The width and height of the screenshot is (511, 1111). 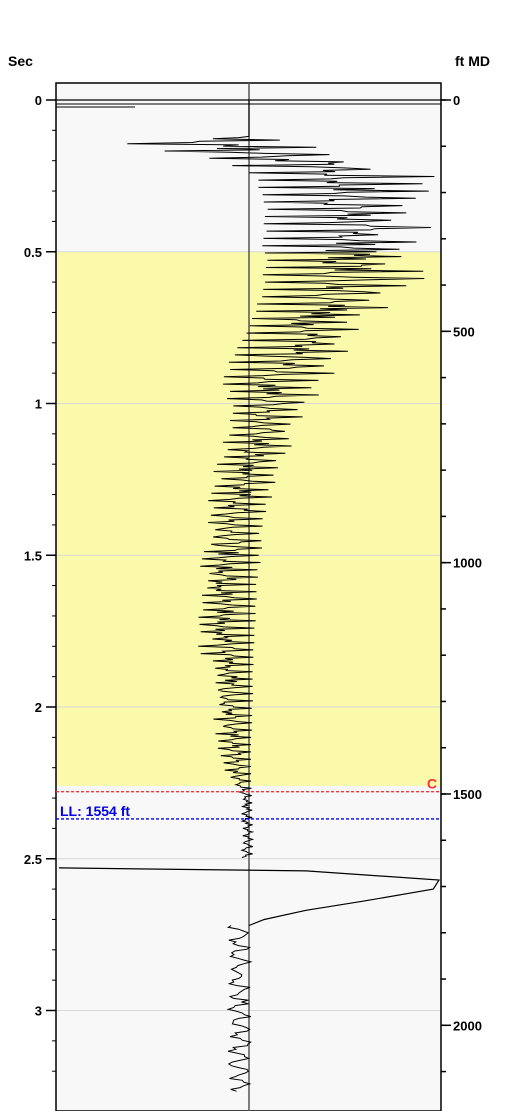 I want to click on right-tick-label: 2000, so click(x=467, y=1025).